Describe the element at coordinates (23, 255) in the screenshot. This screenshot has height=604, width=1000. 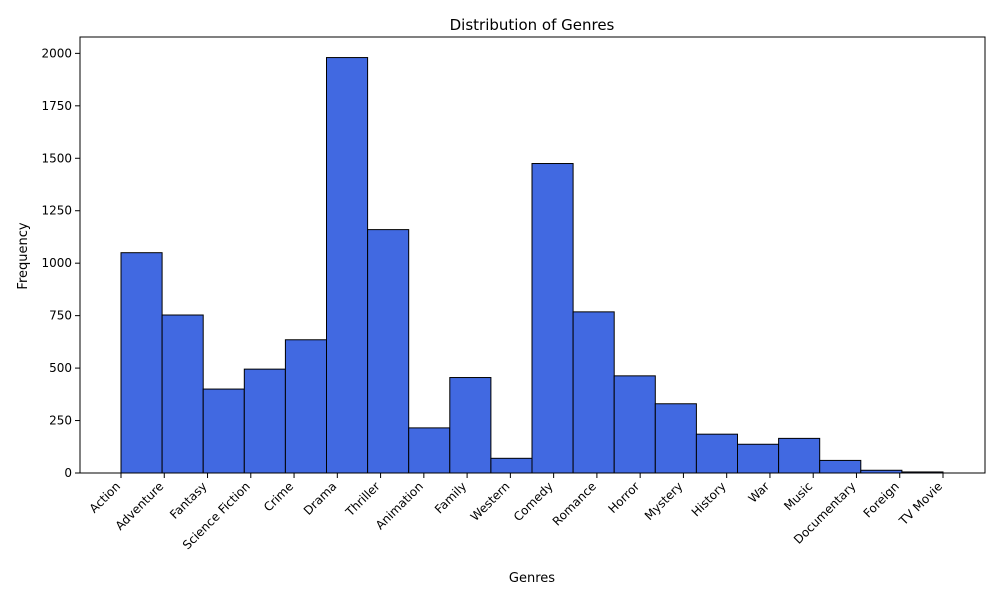
I see `y-axis-label: Frequency` at that location.